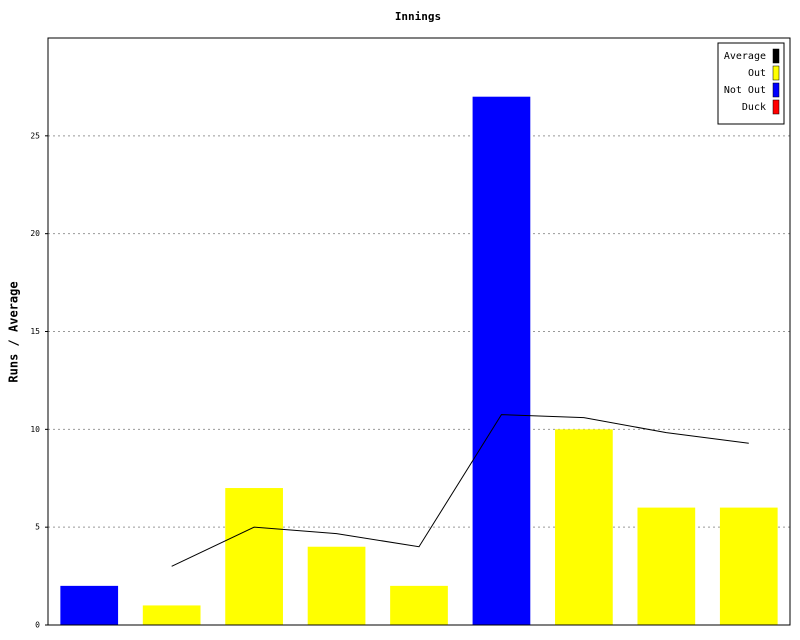 This screenshot has height=640, width=800. I want to click on y-tick-label: 0, so click(37, 625).